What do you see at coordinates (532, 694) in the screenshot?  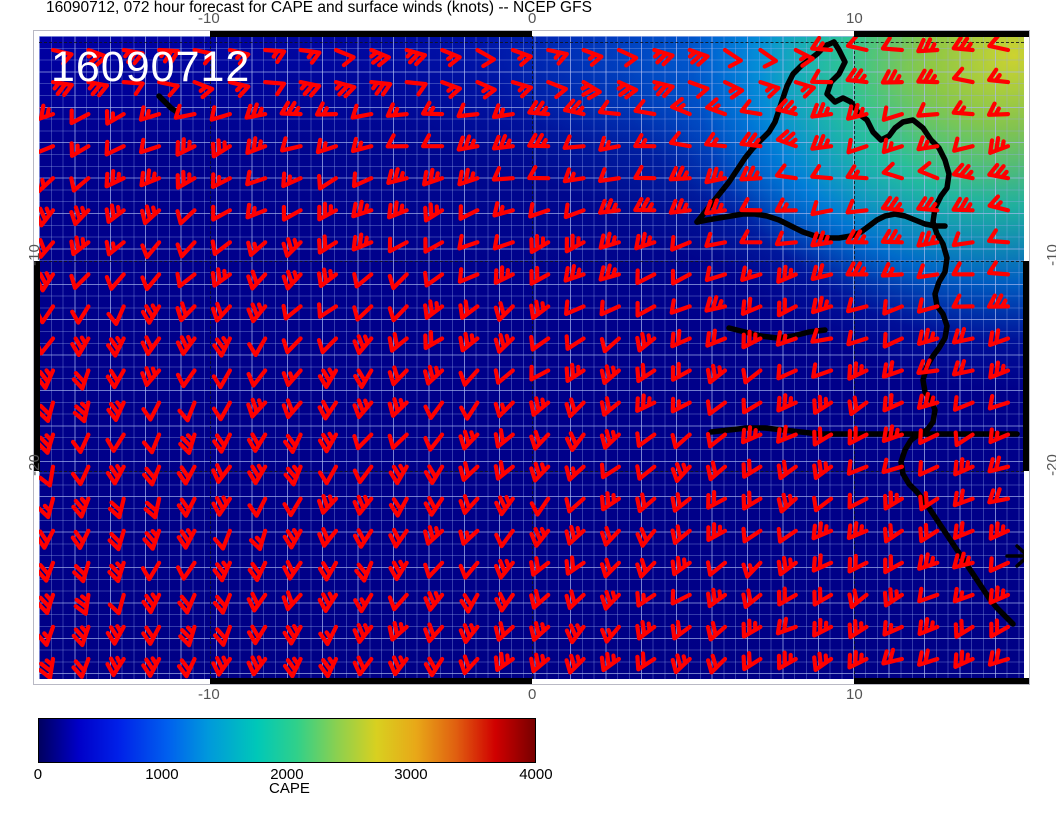 I see `axis-tick-bottom-0: 0` at bounding box center [532, 694].